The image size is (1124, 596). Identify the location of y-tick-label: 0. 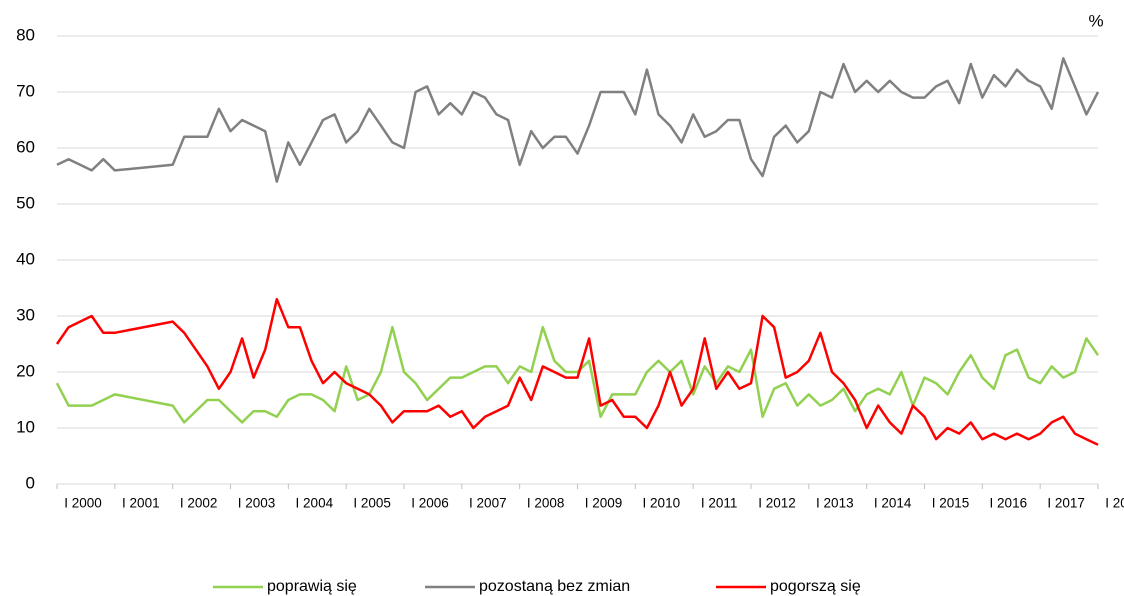
(30, 482).